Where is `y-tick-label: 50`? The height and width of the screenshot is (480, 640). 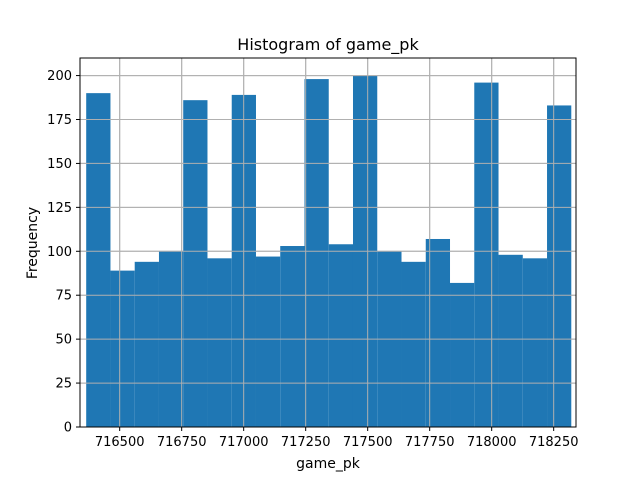
y-tick-label: 50 is located at coordinates (63, 340).